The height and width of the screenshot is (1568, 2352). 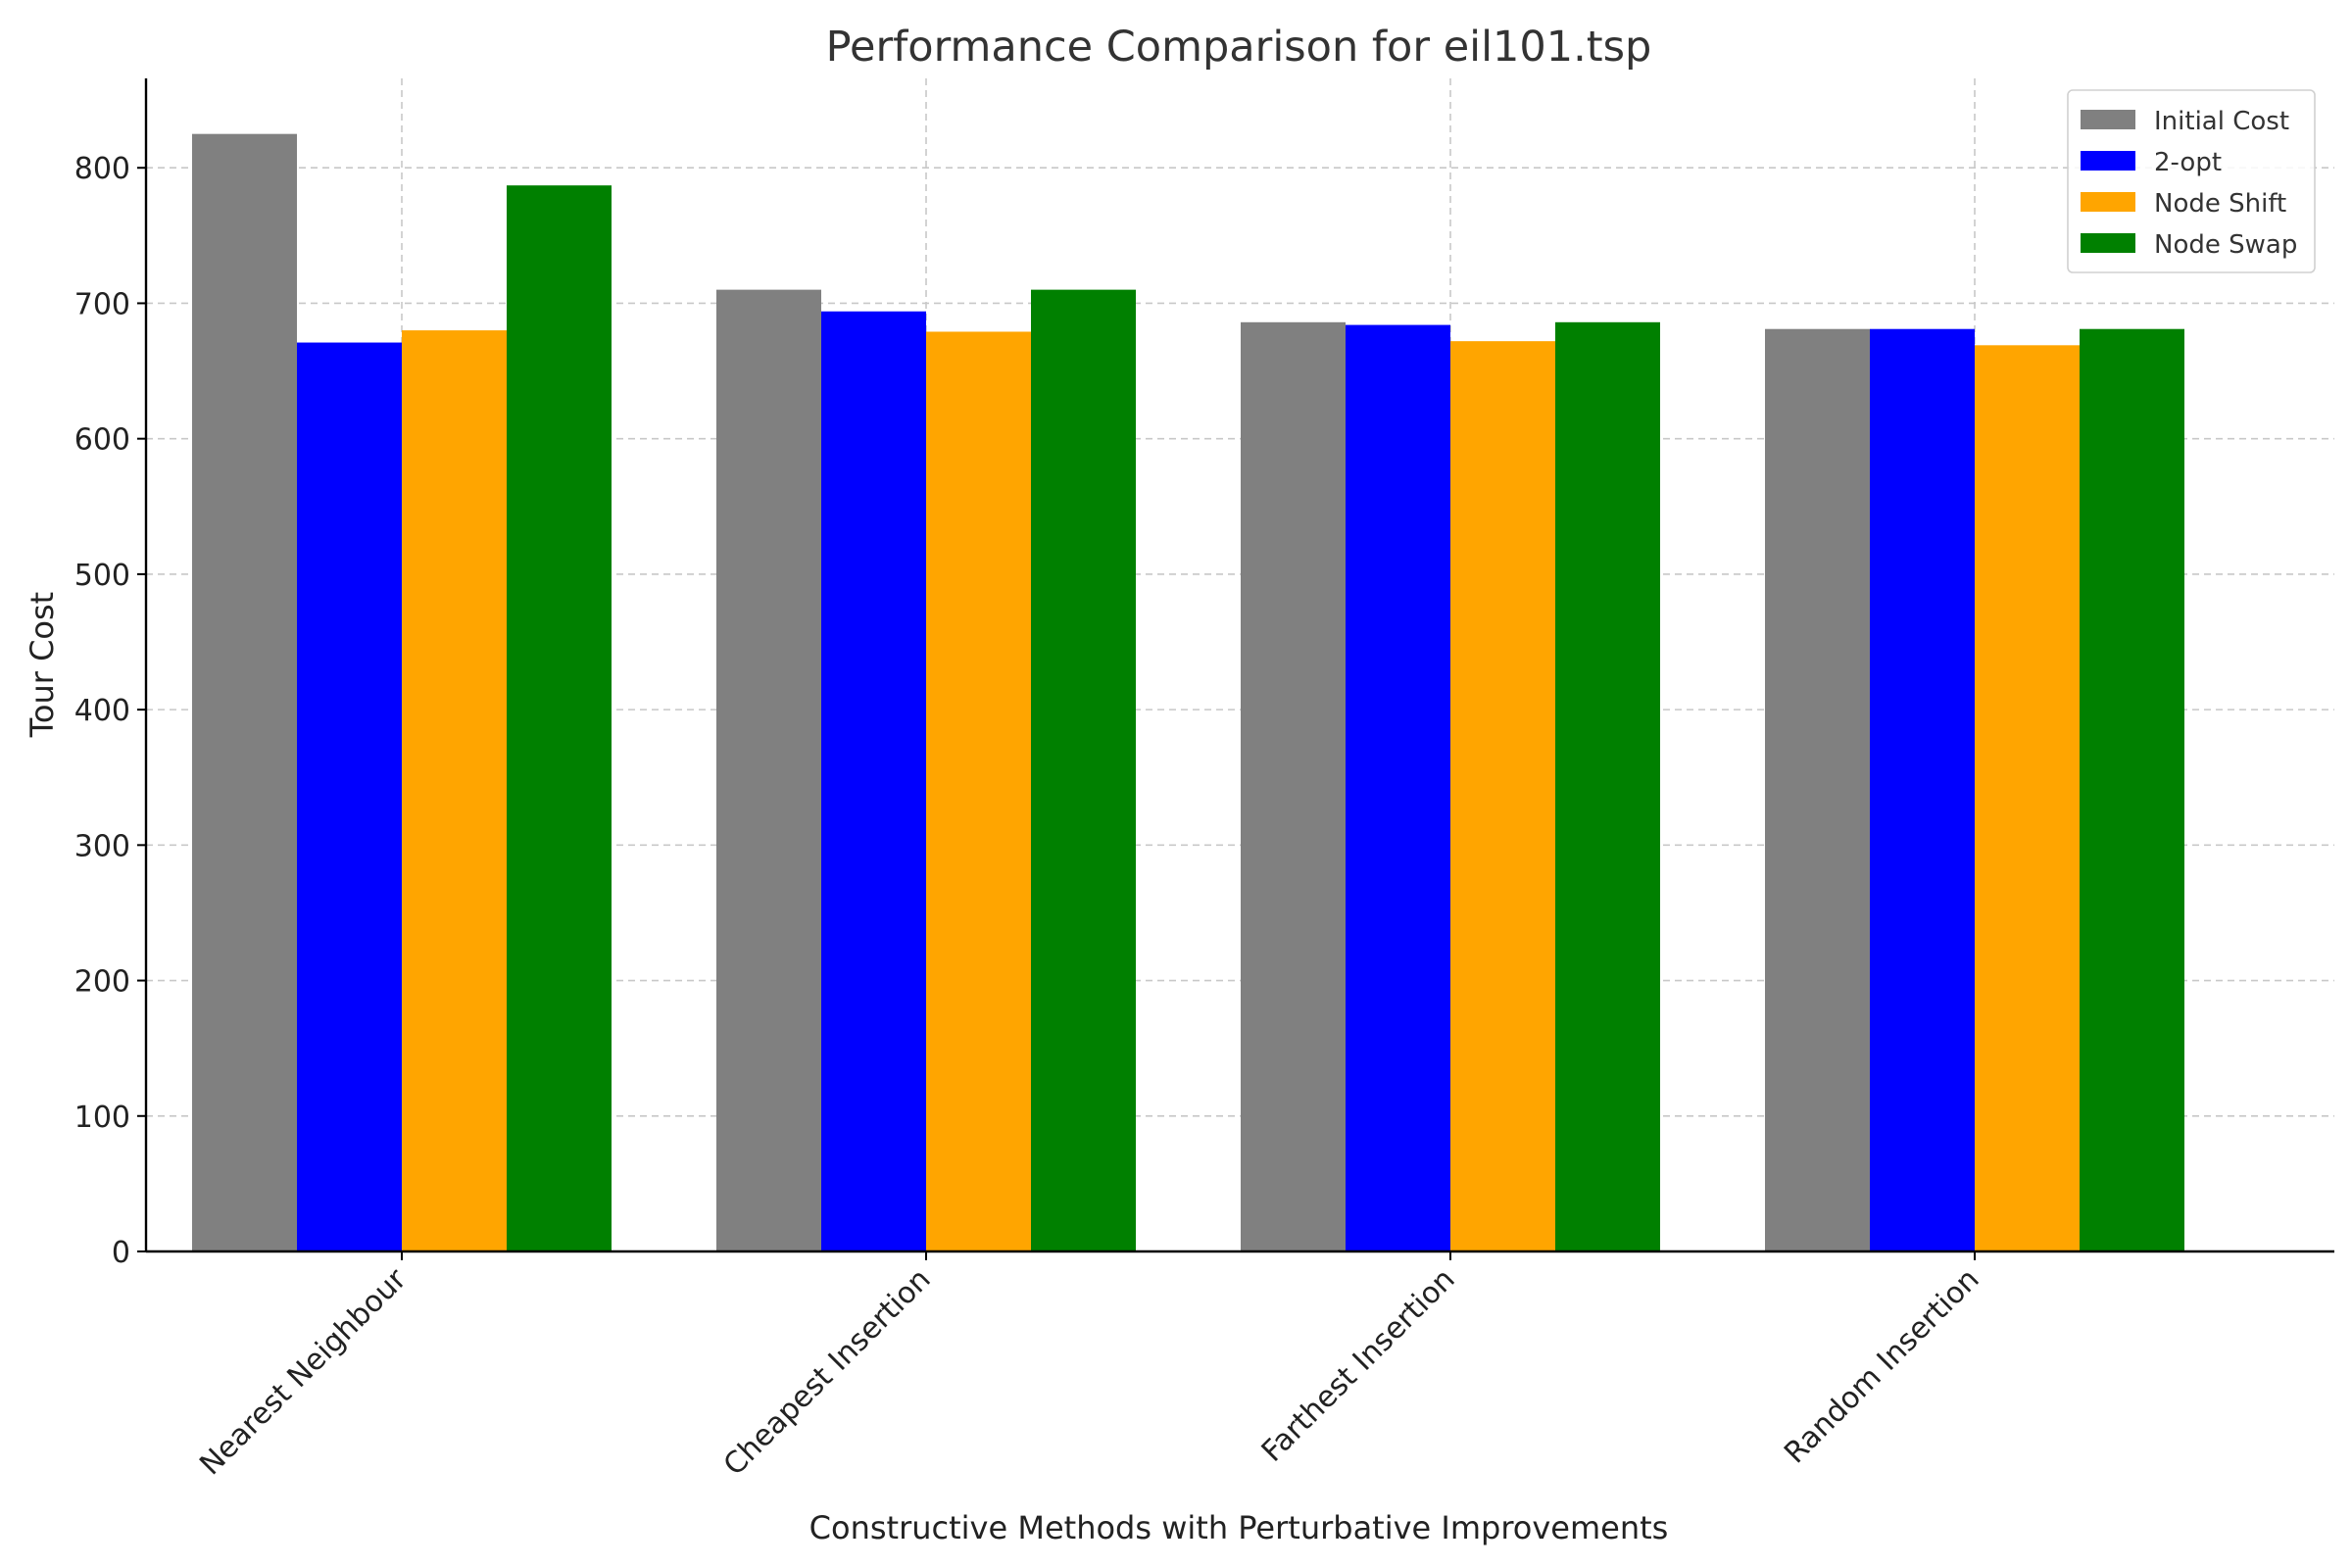 What do you see at coordinates (349, 796) in the screenshot?
I see `bar-2-opt-nearest-neighbour` at bounding box center [349, 796].